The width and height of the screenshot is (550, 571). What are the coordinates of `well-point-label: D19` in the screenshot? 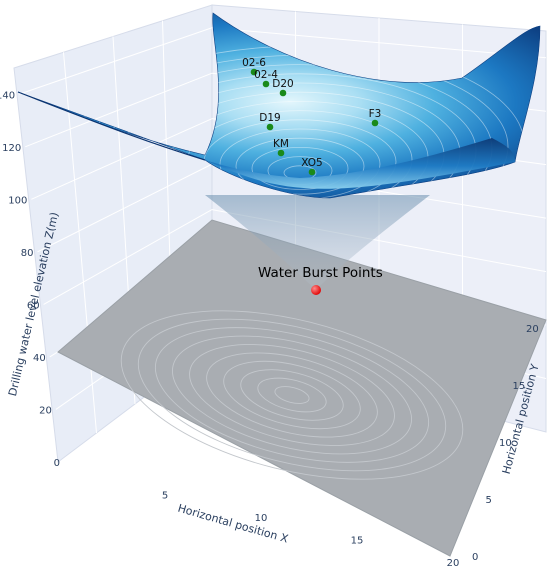 It's located at (269, 118).